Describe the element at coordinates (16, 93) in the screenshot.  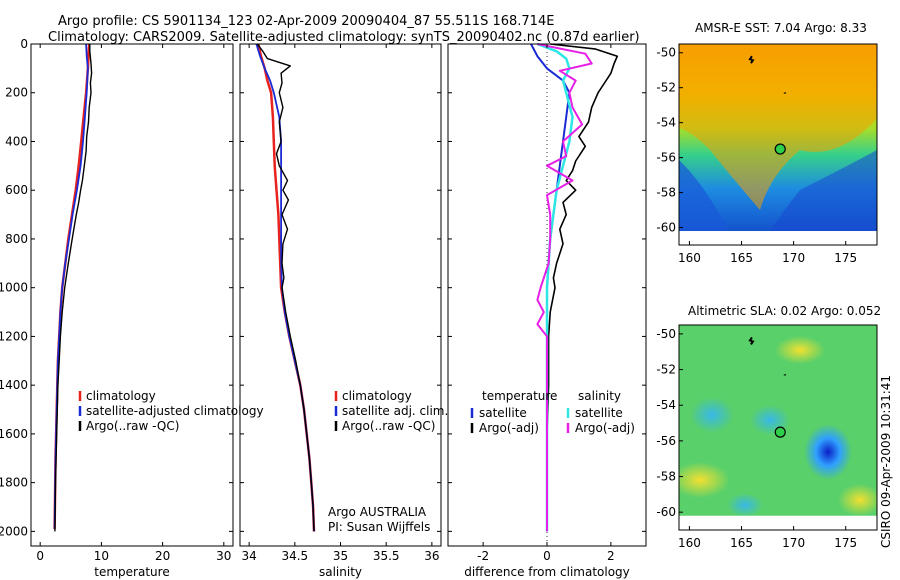
I see `y-tick-label: 200` at that location.